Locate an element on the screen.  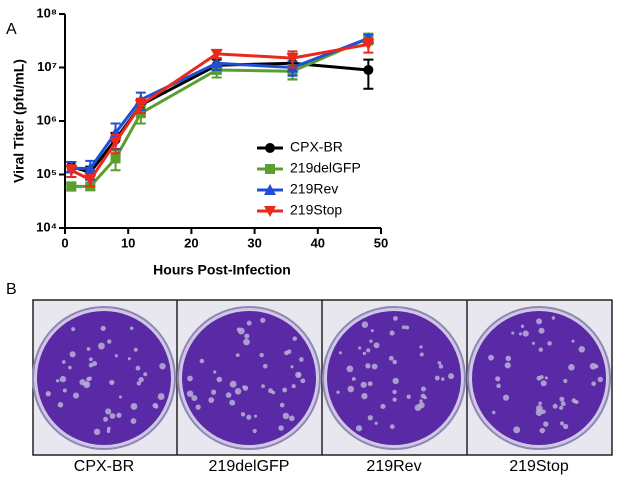
legend-label: 219delGFP is located at coordinates (325, 168).